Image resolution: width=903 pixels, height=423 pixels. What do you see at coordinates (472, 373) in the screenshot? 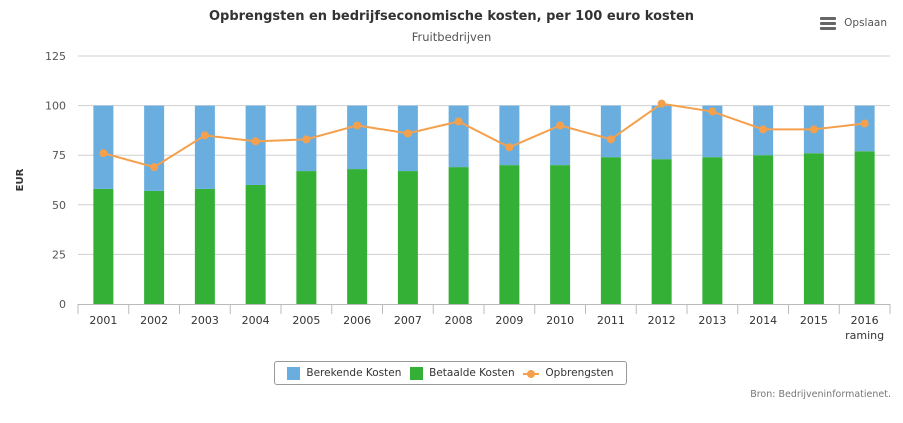
I see `legend-label: Betaalde Kosten` at bounding box center [472, 373].